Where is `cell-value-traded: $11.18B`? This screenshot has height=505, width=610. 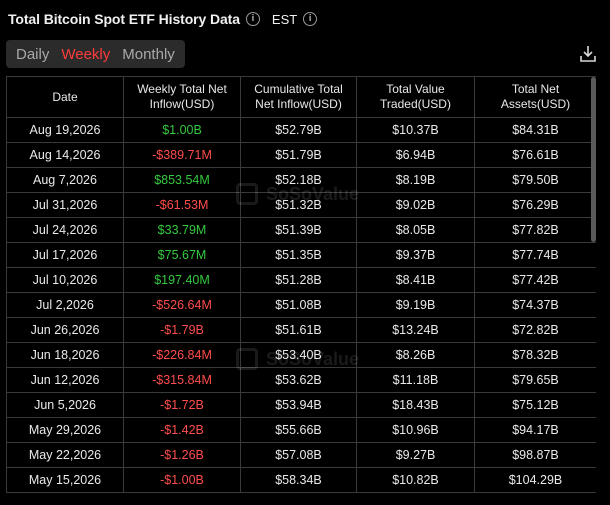
cell-value-traded: $11.18B is located at coordinates (415, 380).